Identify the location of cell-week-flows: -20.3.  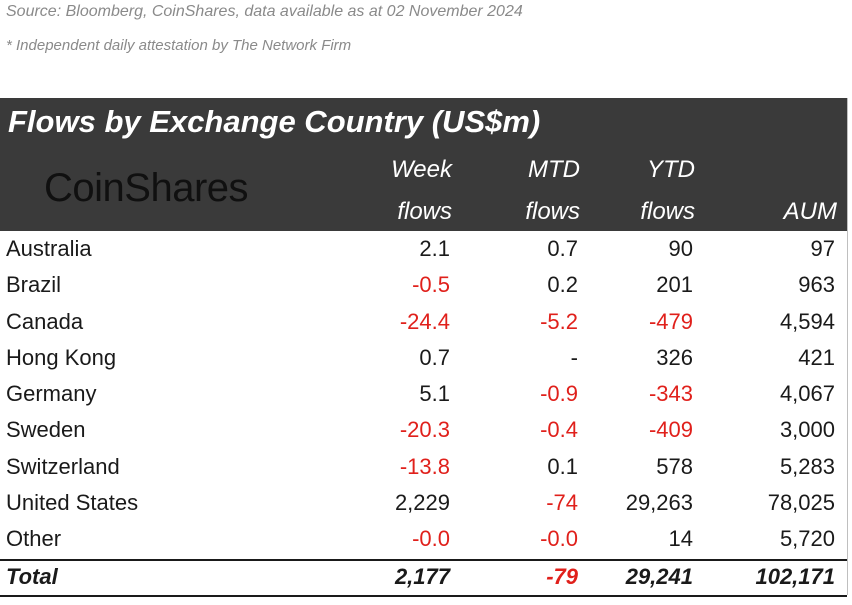
(424, 430).